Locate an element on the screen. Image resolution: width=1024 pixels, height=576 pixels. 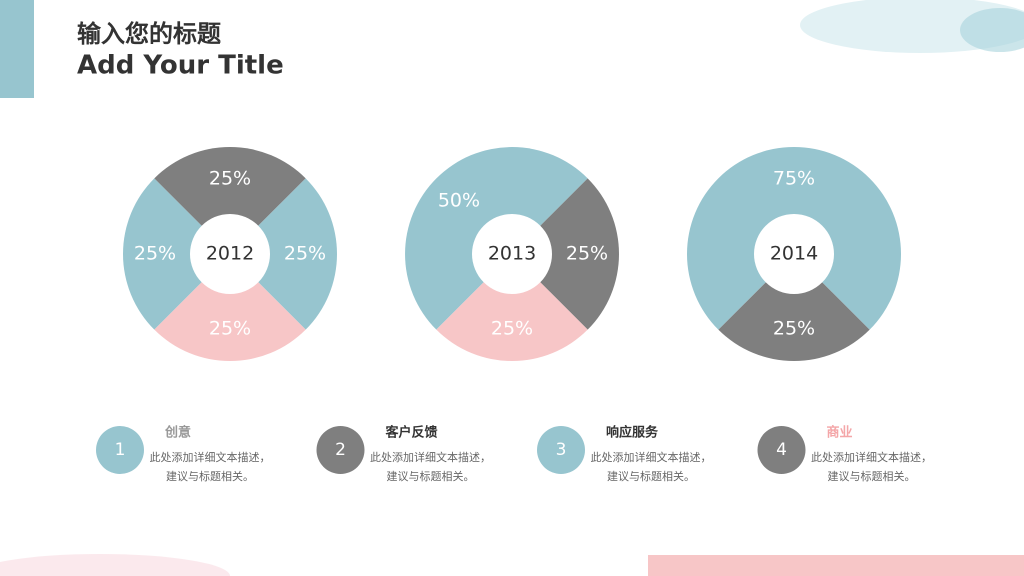
number: 1 is located at coordinates (120, 450).